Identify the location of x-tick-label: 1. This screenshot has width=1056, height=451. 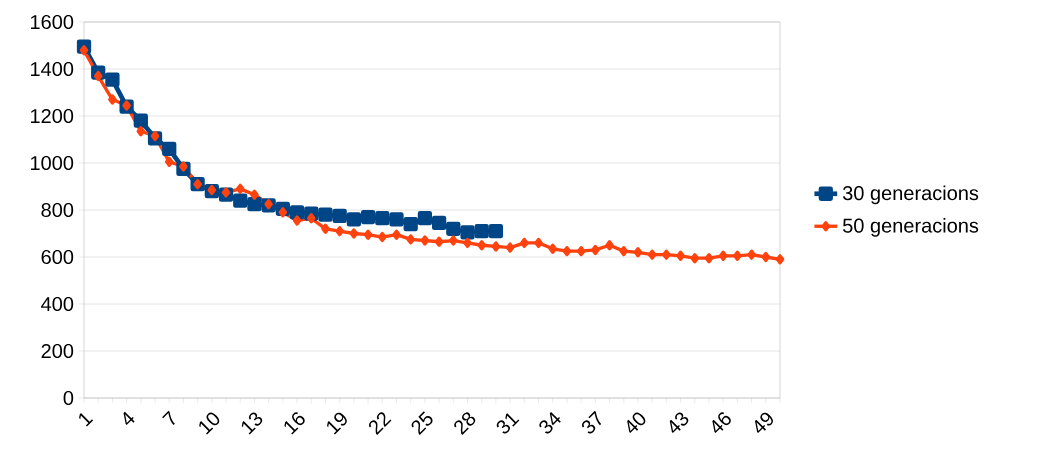
(86, 420).